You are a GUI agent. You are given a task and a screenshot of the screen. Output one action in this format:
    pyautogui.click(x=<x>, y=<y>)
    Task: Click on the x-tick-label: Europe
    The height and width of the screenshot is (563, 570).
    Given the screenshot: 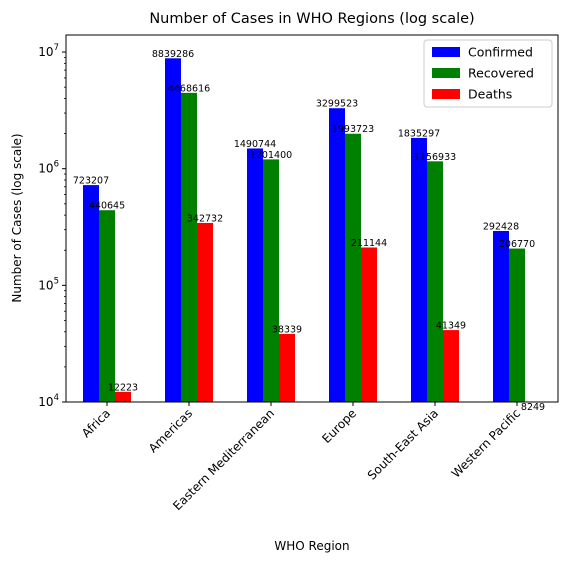 What is the action you would take?
    pyautogui.click(x=339, y=426)
    